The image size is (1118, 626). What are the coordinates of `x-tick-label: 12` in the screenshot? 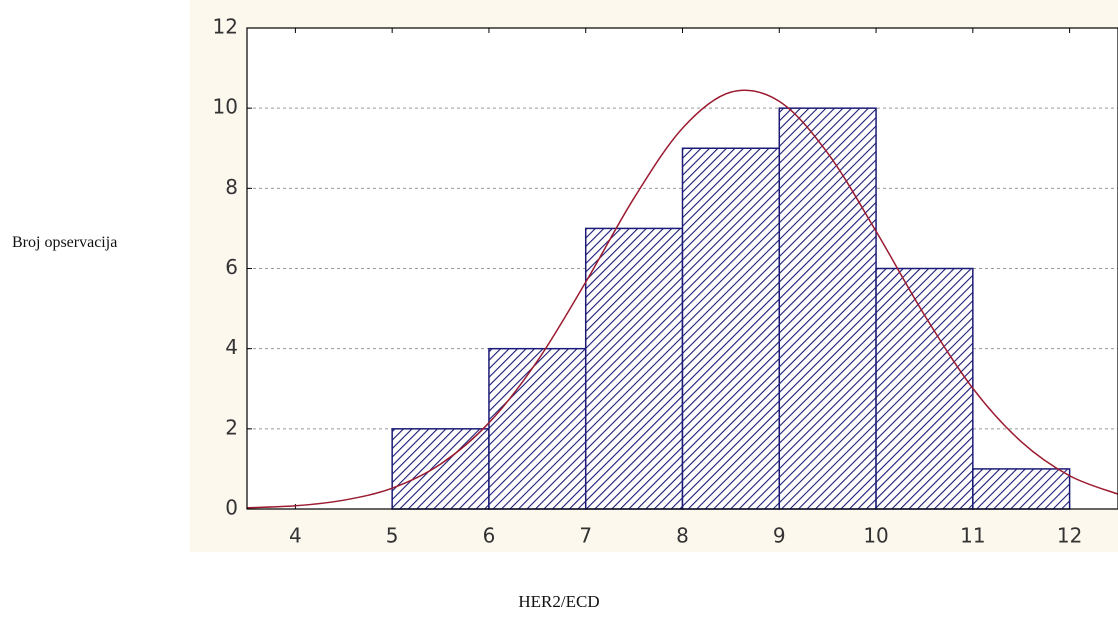 It's located at (1069, 536).